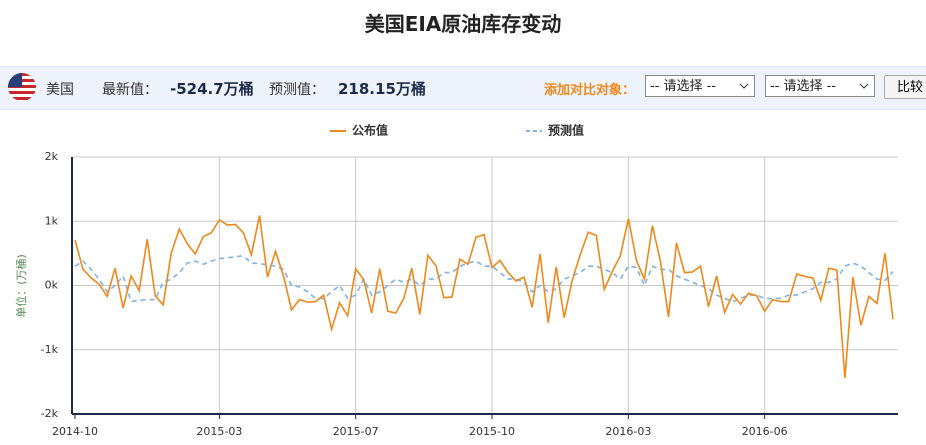 The width and height of the screenshot is (926, 445). What do you see at coordinates (463, 24) in the screenshot?
I see `page-title: 美国EIA原油库存变动` at bounding box center [463, 24].